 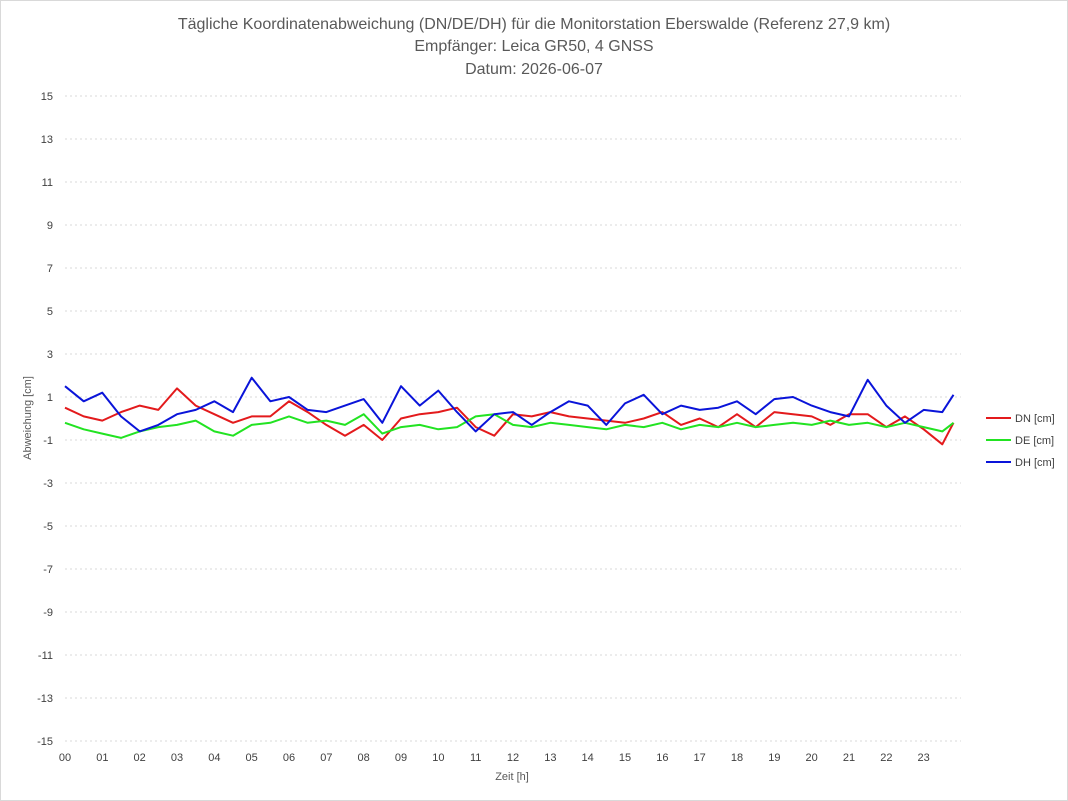 I want to click on chart-title-line-2: Empfänger: Leica GR50, 4 GNSS, so click(x=533, y=46).